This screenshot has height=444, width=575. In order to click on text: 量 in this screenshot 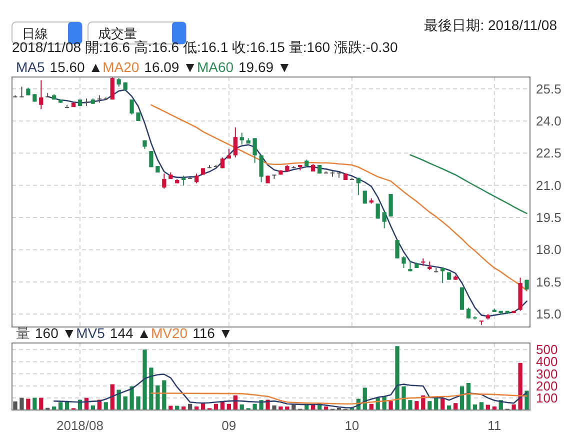, I will do `click(23, 333)`.